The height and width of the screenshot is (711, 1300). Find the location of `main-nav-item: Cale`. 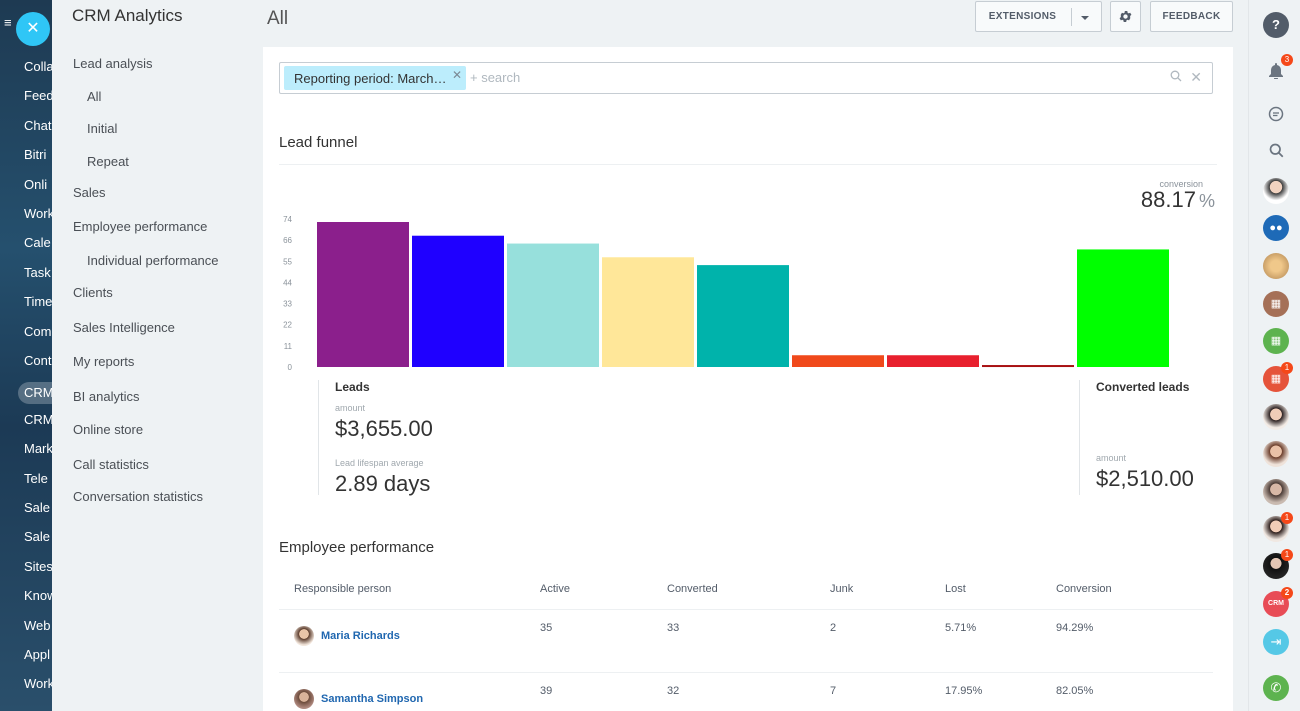

main-nav-item: Cale is located at coordinates (37, 243).